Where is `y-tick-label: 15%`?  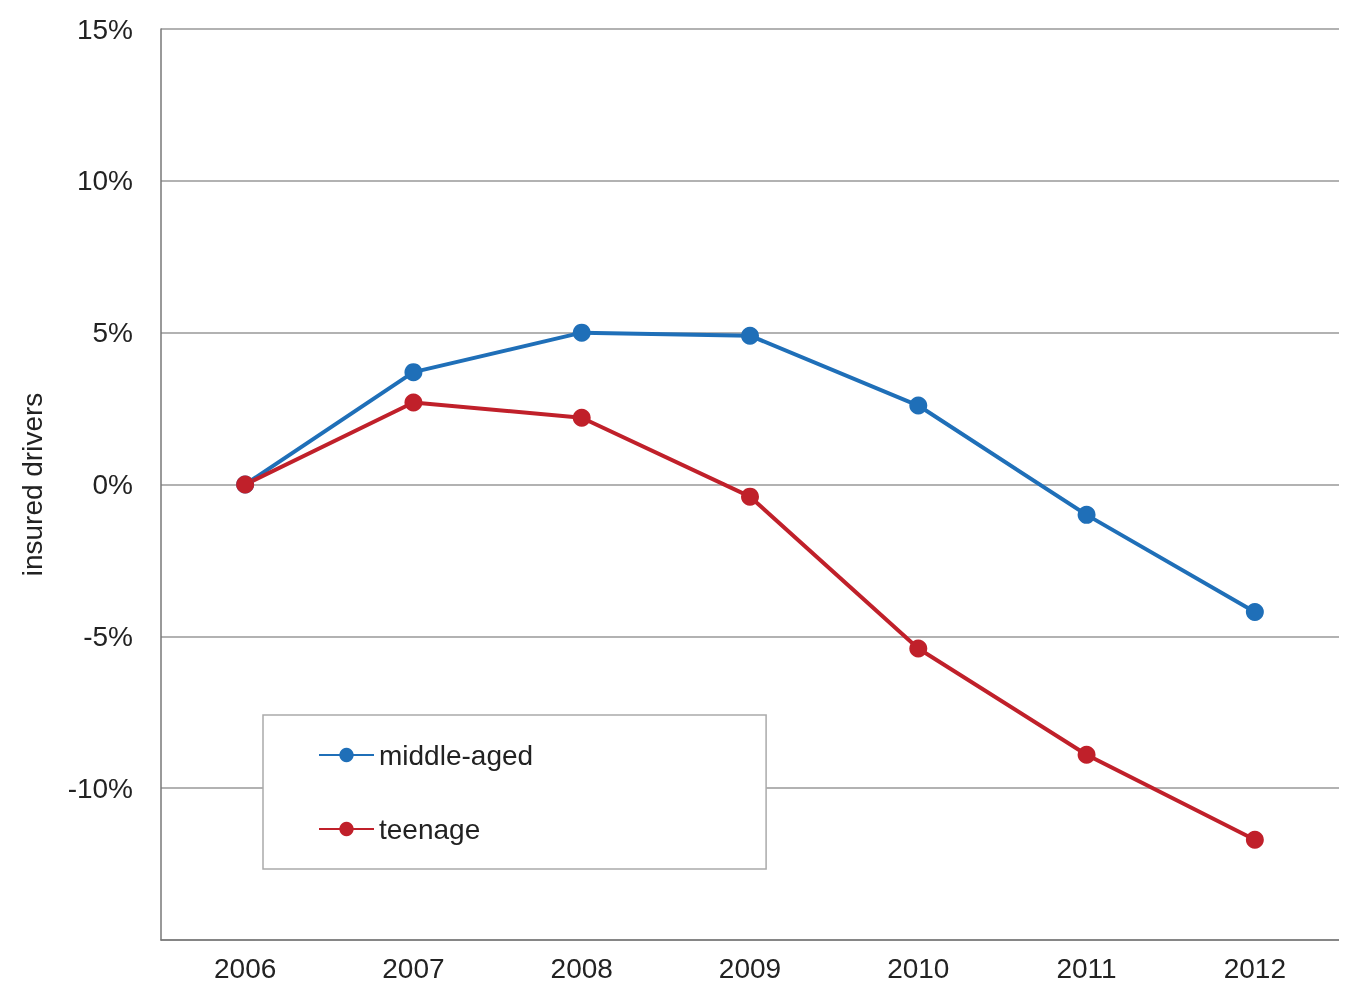
y-tick-label: 15% is located at coordinates (104, 29).